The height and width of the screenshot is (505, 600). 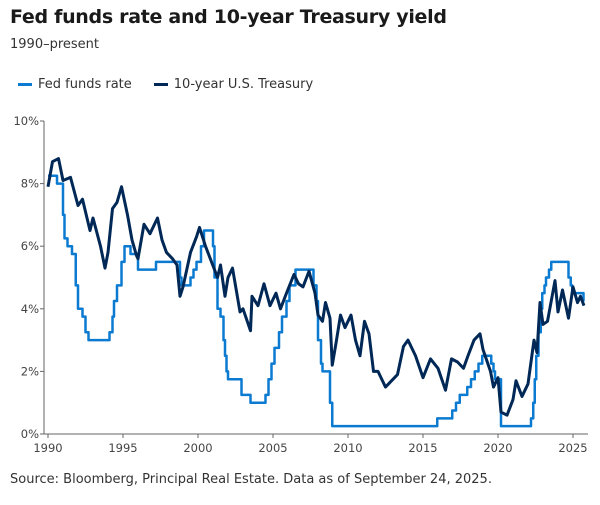 I want to click on y-tick-label: 6%, so click(x=30, y=246).